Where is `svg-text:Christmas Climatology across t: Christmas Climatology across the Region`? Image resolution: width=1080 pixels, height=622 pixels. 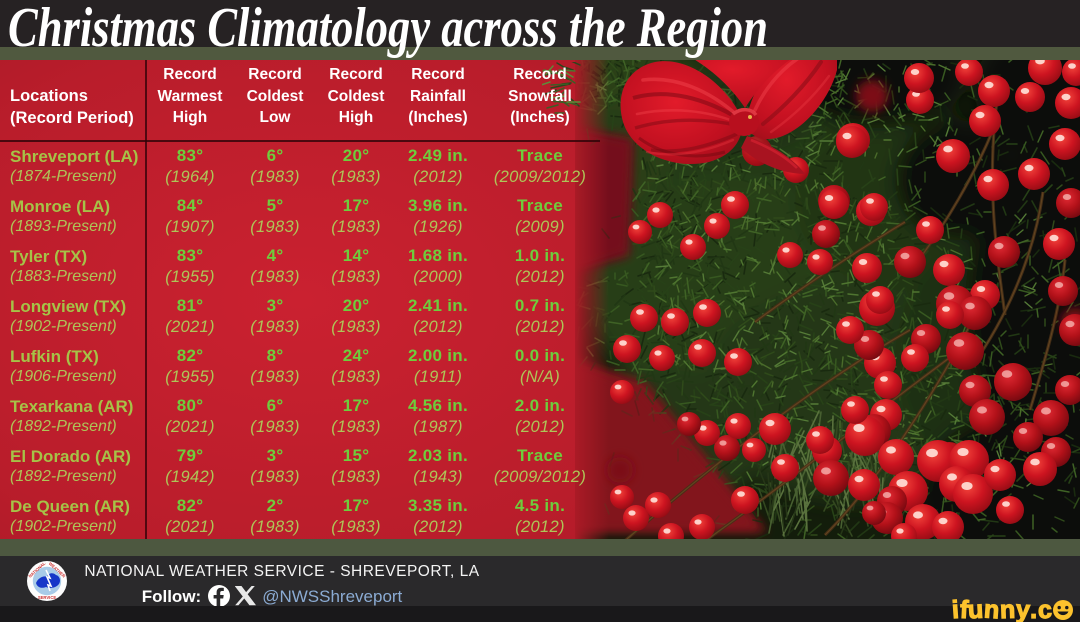
svg-text:Christmas Climatology across t: Christmas Climatology across the Region is located at coordinates (388, 29).